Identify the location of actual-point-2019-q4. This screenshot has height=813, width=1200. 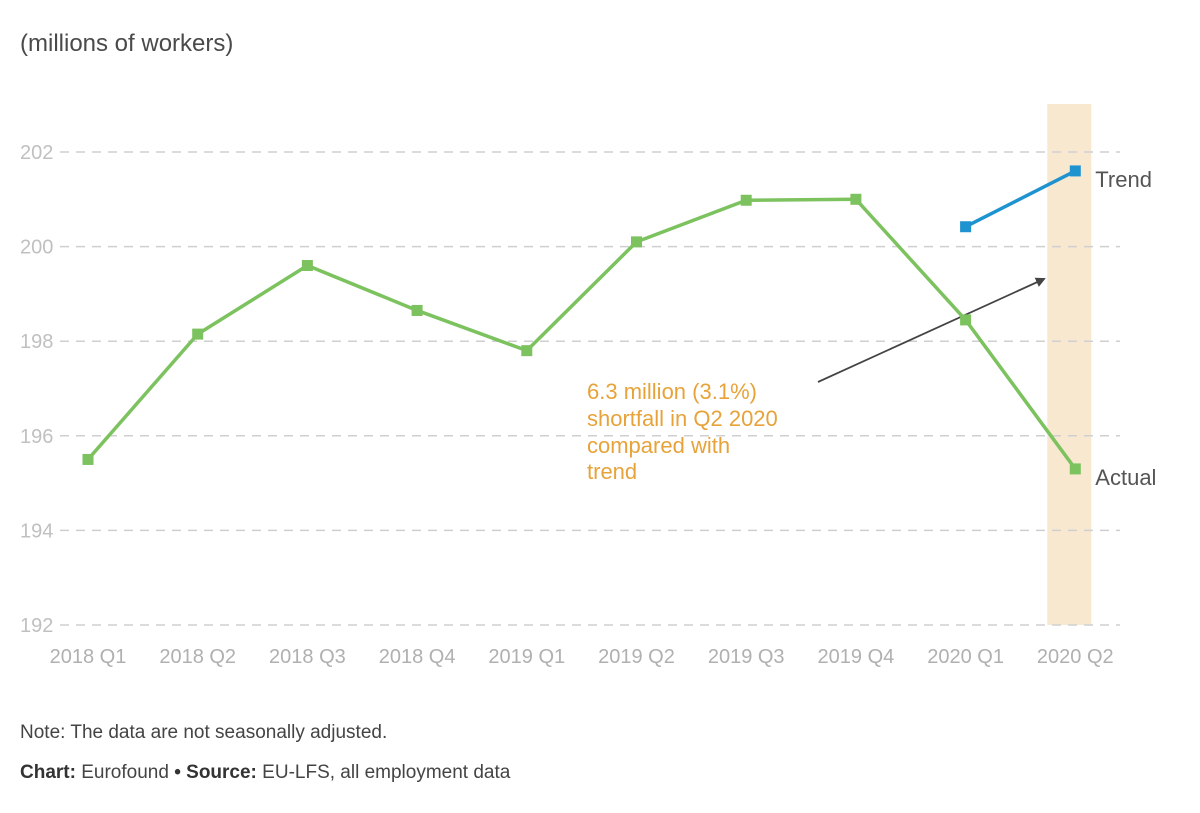
(856, 199).